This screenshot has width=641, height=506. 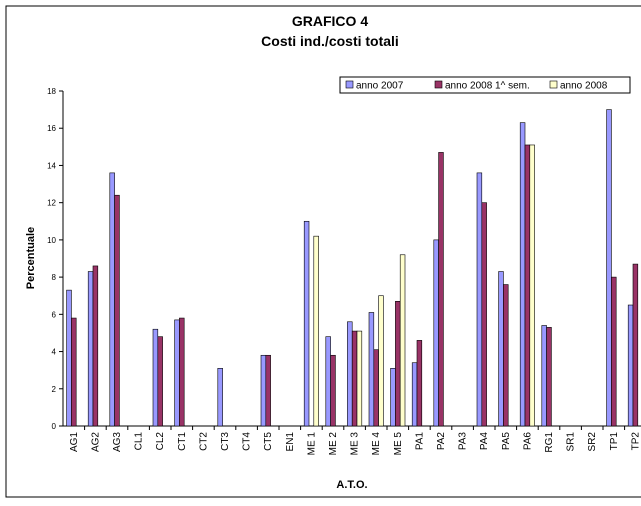 What do you see at coordinates (351, 485) in the screenshot?
I see `x-axis-label: A.T.O.` at bounding box center [351, 485].